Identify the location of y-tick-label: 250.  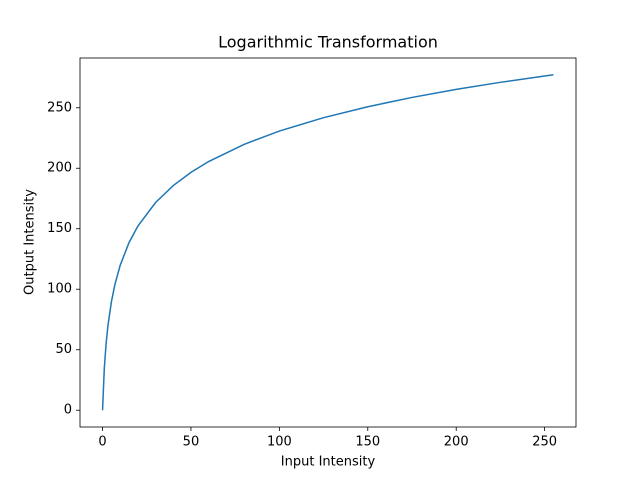
(59, 107).